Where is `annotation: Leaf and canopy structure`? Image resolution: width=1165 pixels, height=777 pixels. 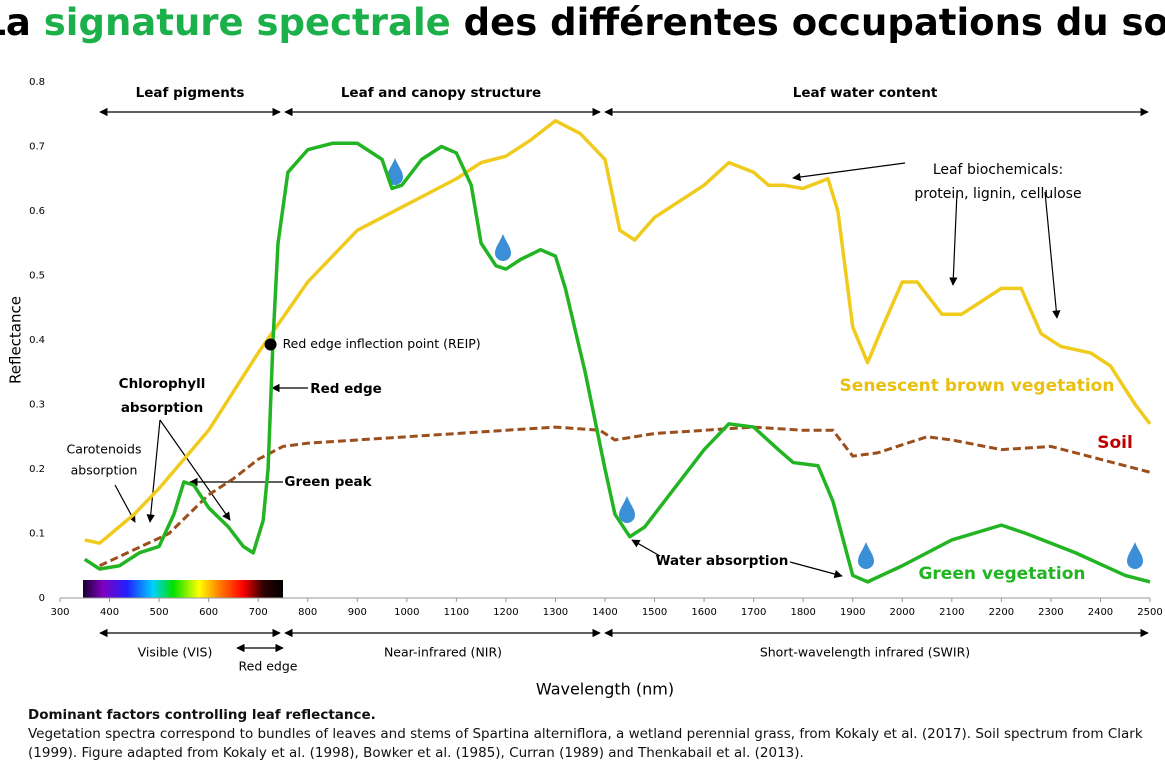
annotation: Leaf and canopy structure is located at coordinates (441, 93).